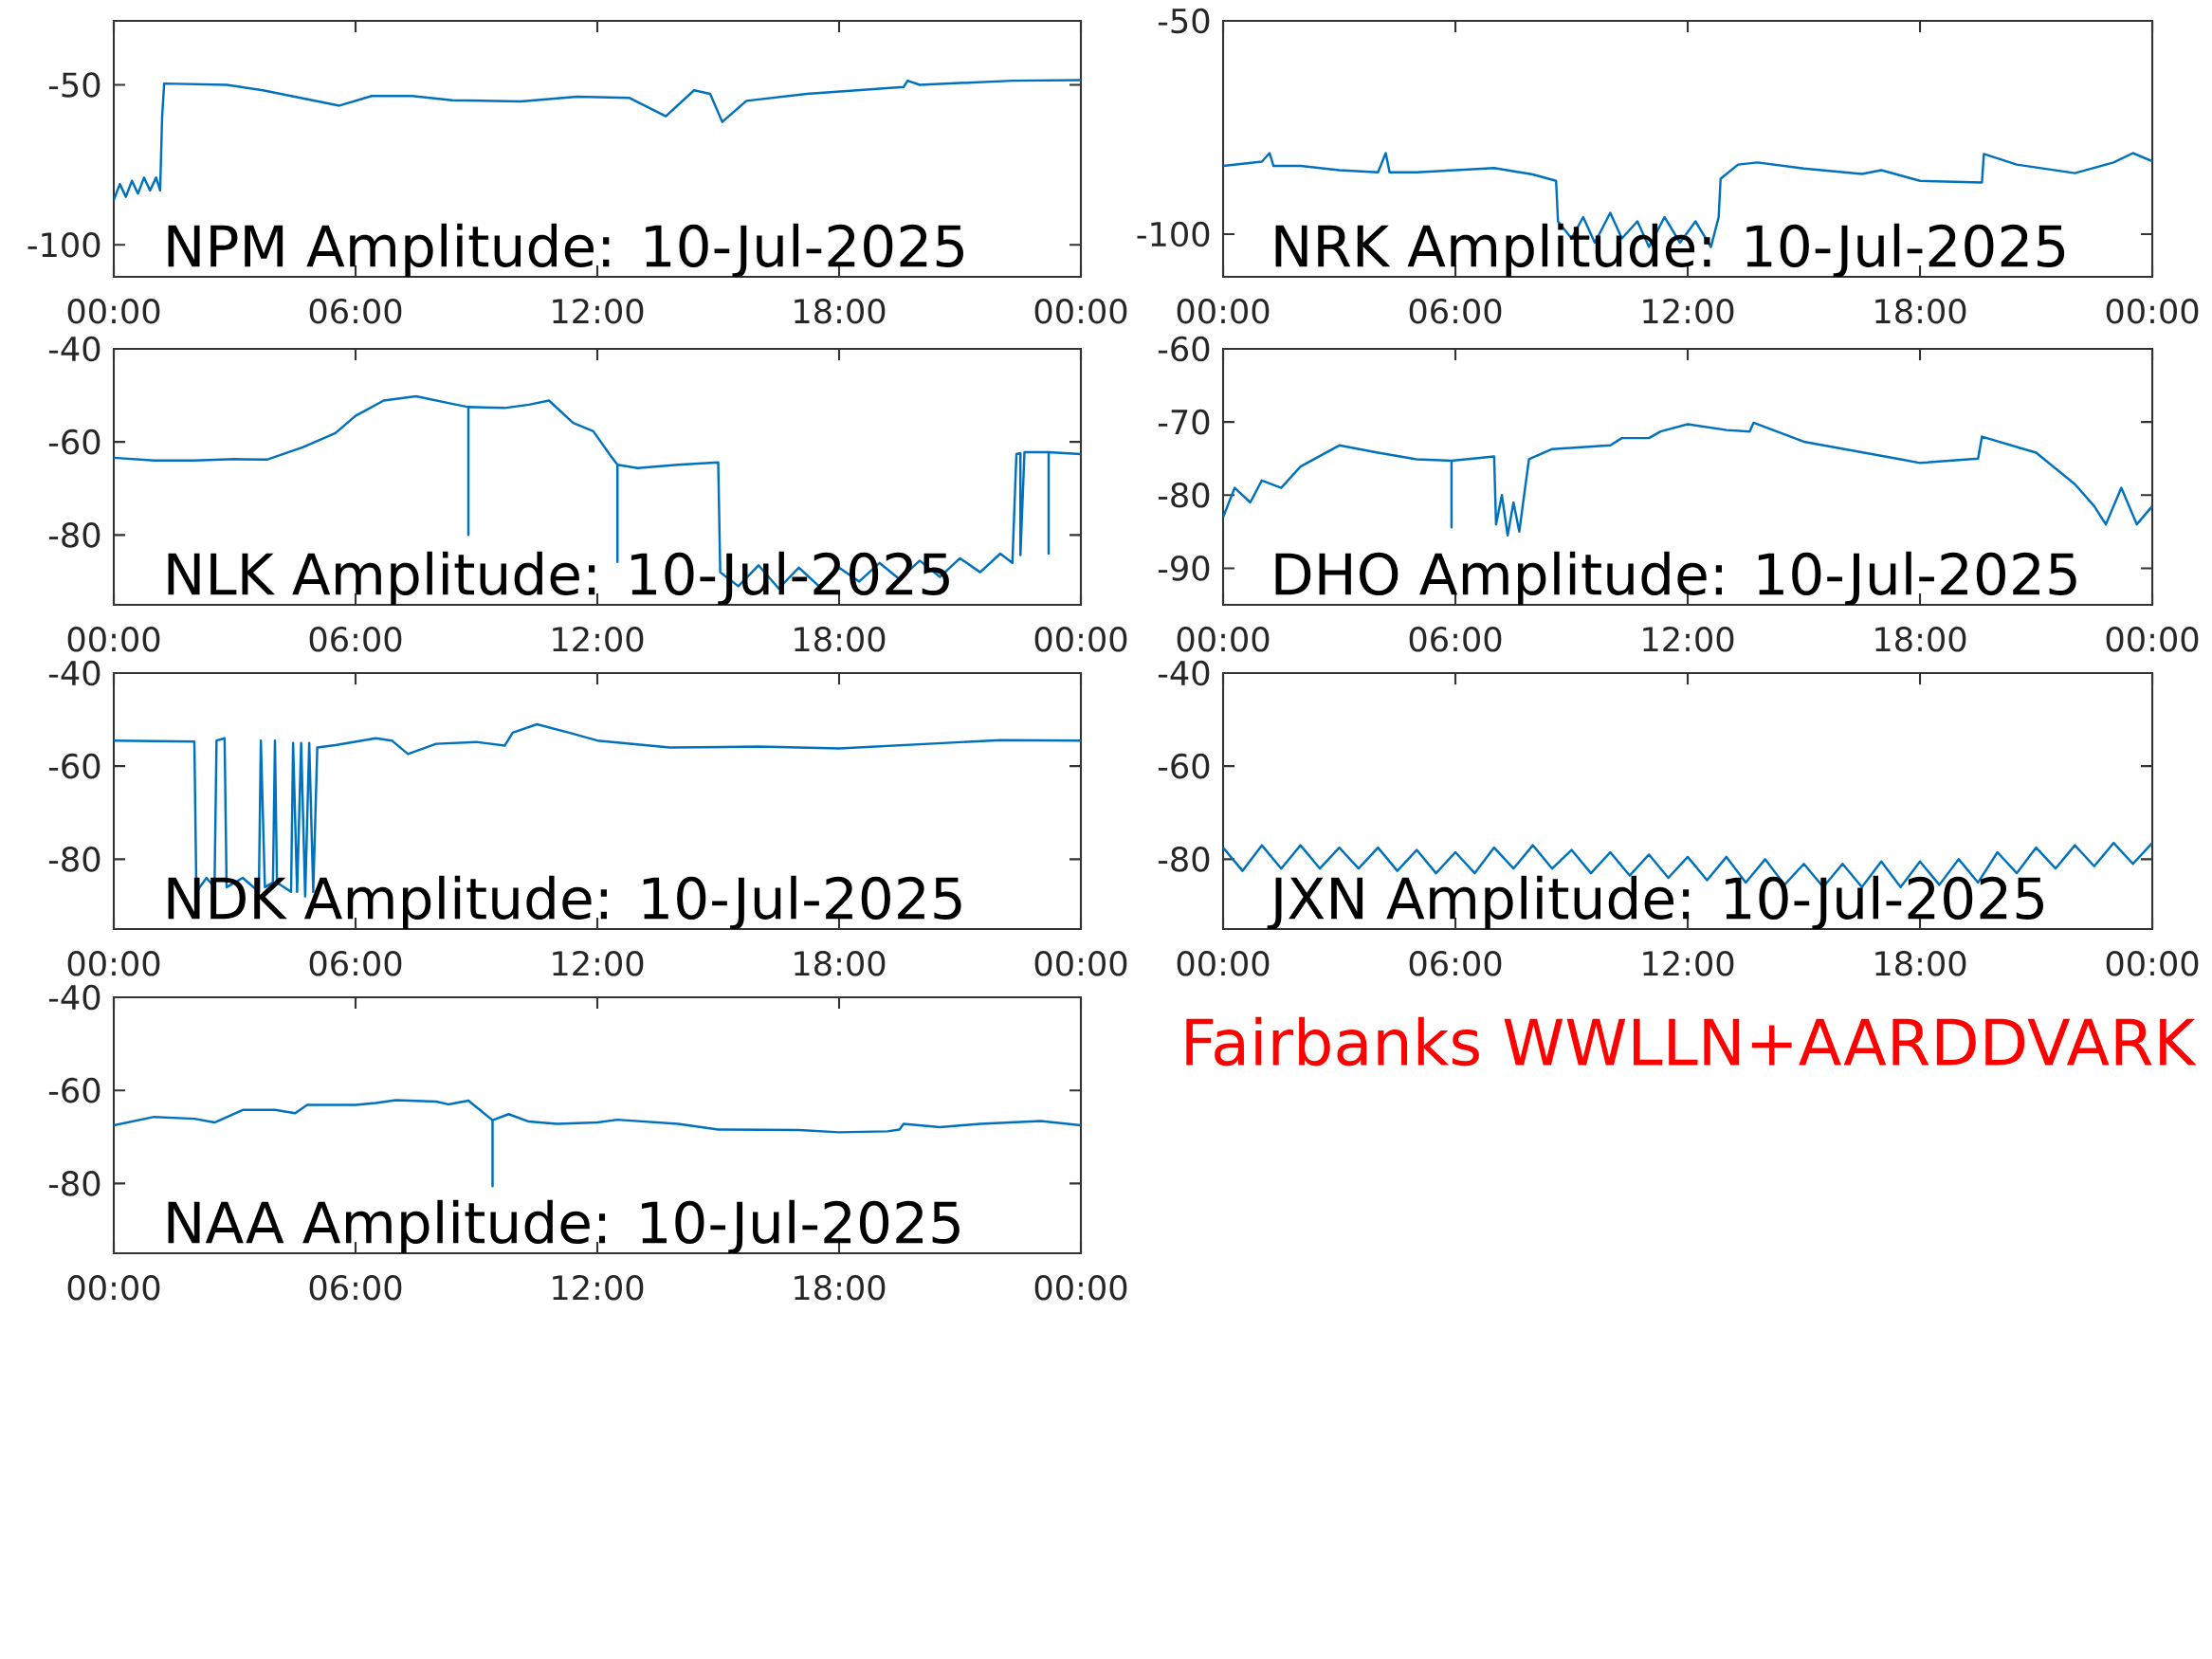  Describe the element at coordinates (1691, 1041) in the screenshot. I see `text: Fairbanks WWLLN+AARDDVARK` at that location.